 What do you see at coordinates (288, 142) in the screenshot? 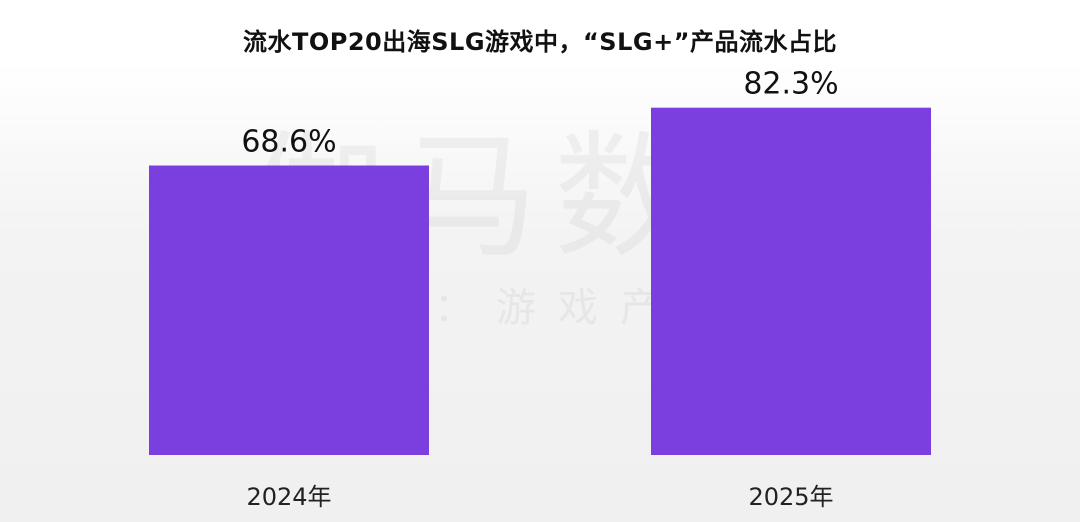
I see `bar-value-label-0: 68.6%` at bounding box center [288, 142].